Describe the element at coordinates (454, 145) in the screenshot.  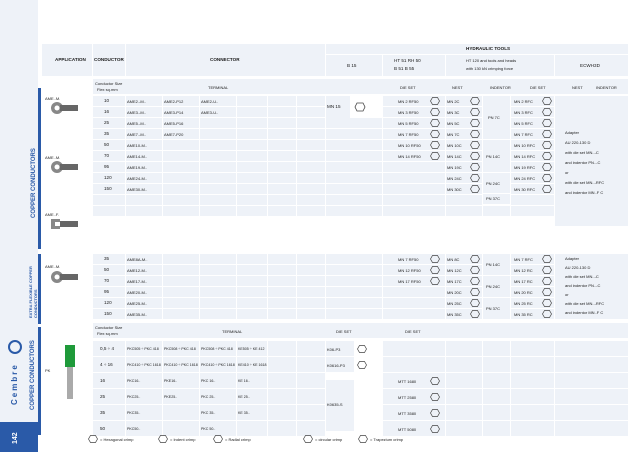
I see `nest: MN 10C` at that location.